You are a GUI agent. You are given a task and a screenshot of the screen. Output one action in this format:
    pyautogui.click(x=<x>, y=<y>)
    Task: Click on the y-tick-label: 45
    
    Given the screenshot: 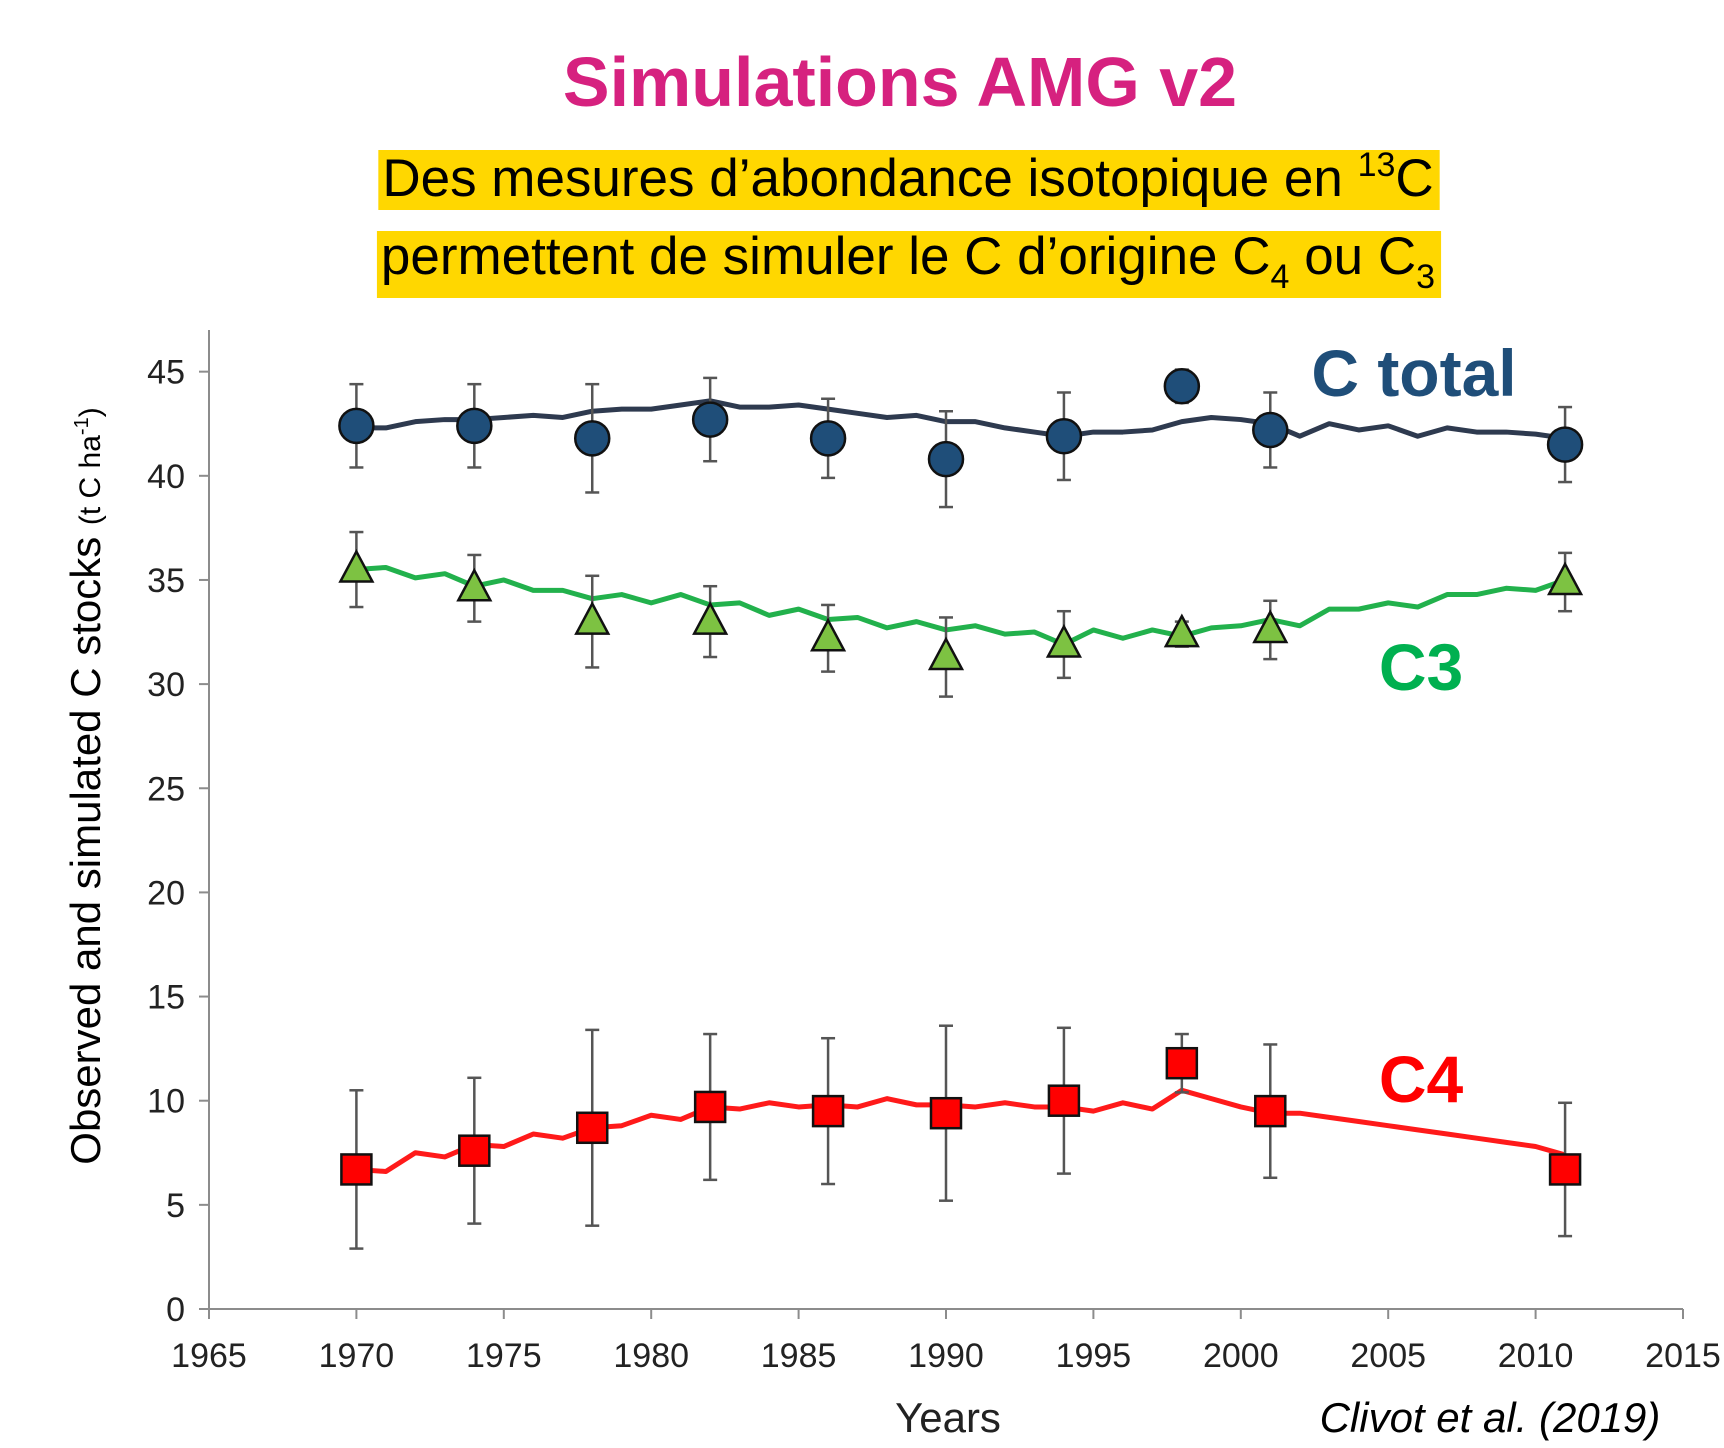 What is the action you would take?
    pyautogui.click(x=166, y=373)
    